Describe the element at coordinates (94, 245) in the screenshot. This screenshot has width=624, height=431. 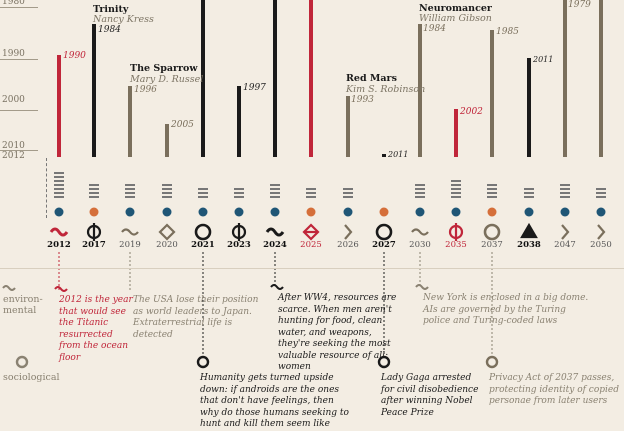
I see `year-label: 2017` at that location.